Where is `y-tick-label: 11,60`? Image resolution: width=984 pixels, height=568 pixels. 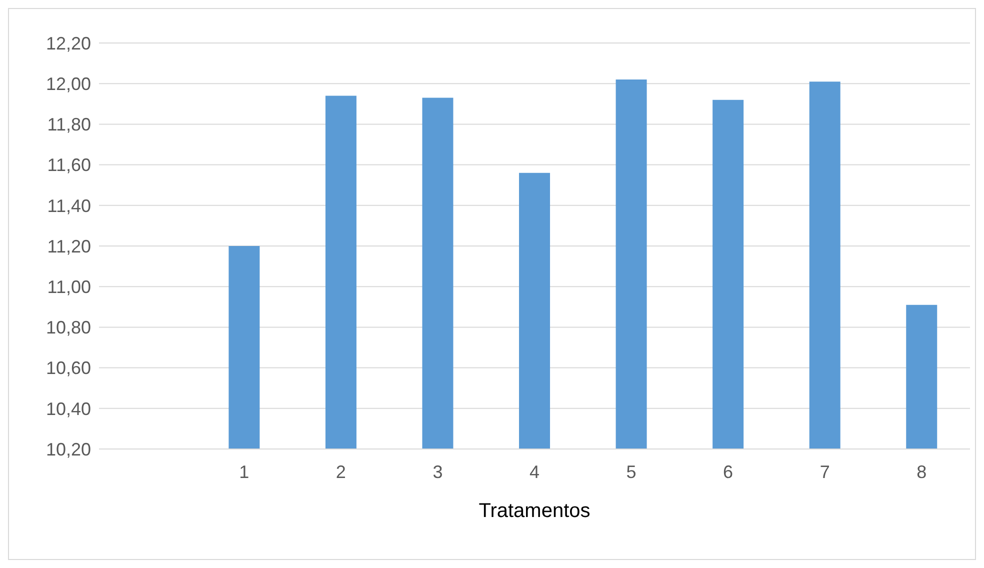
y-tick-label: 11,60 is located at coordinates (69, 165).